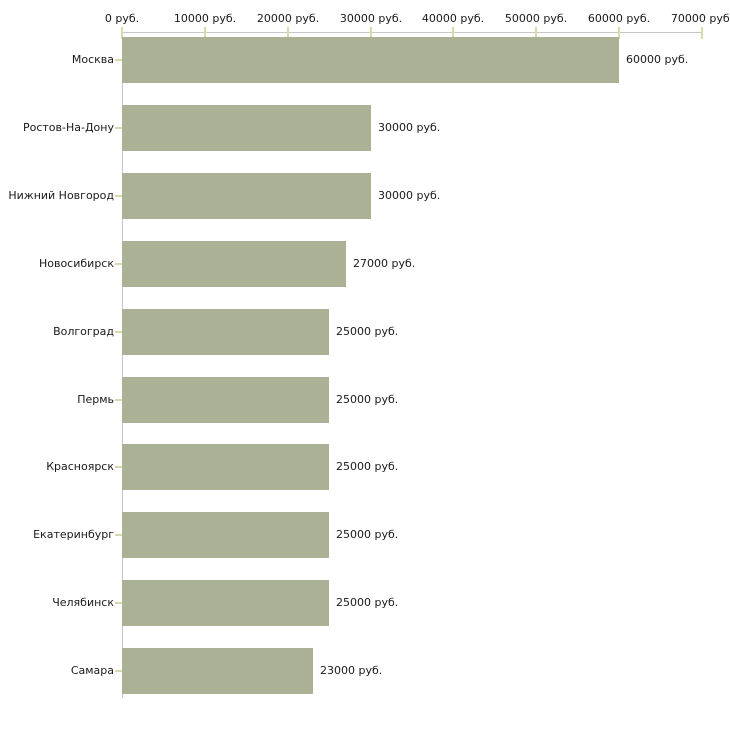 This screenshot has width=730, height=730. Describe the element at coordinates (619, 18) in the screenshot. I see `x-axis-tick-label: 60000 руб.` at that location.